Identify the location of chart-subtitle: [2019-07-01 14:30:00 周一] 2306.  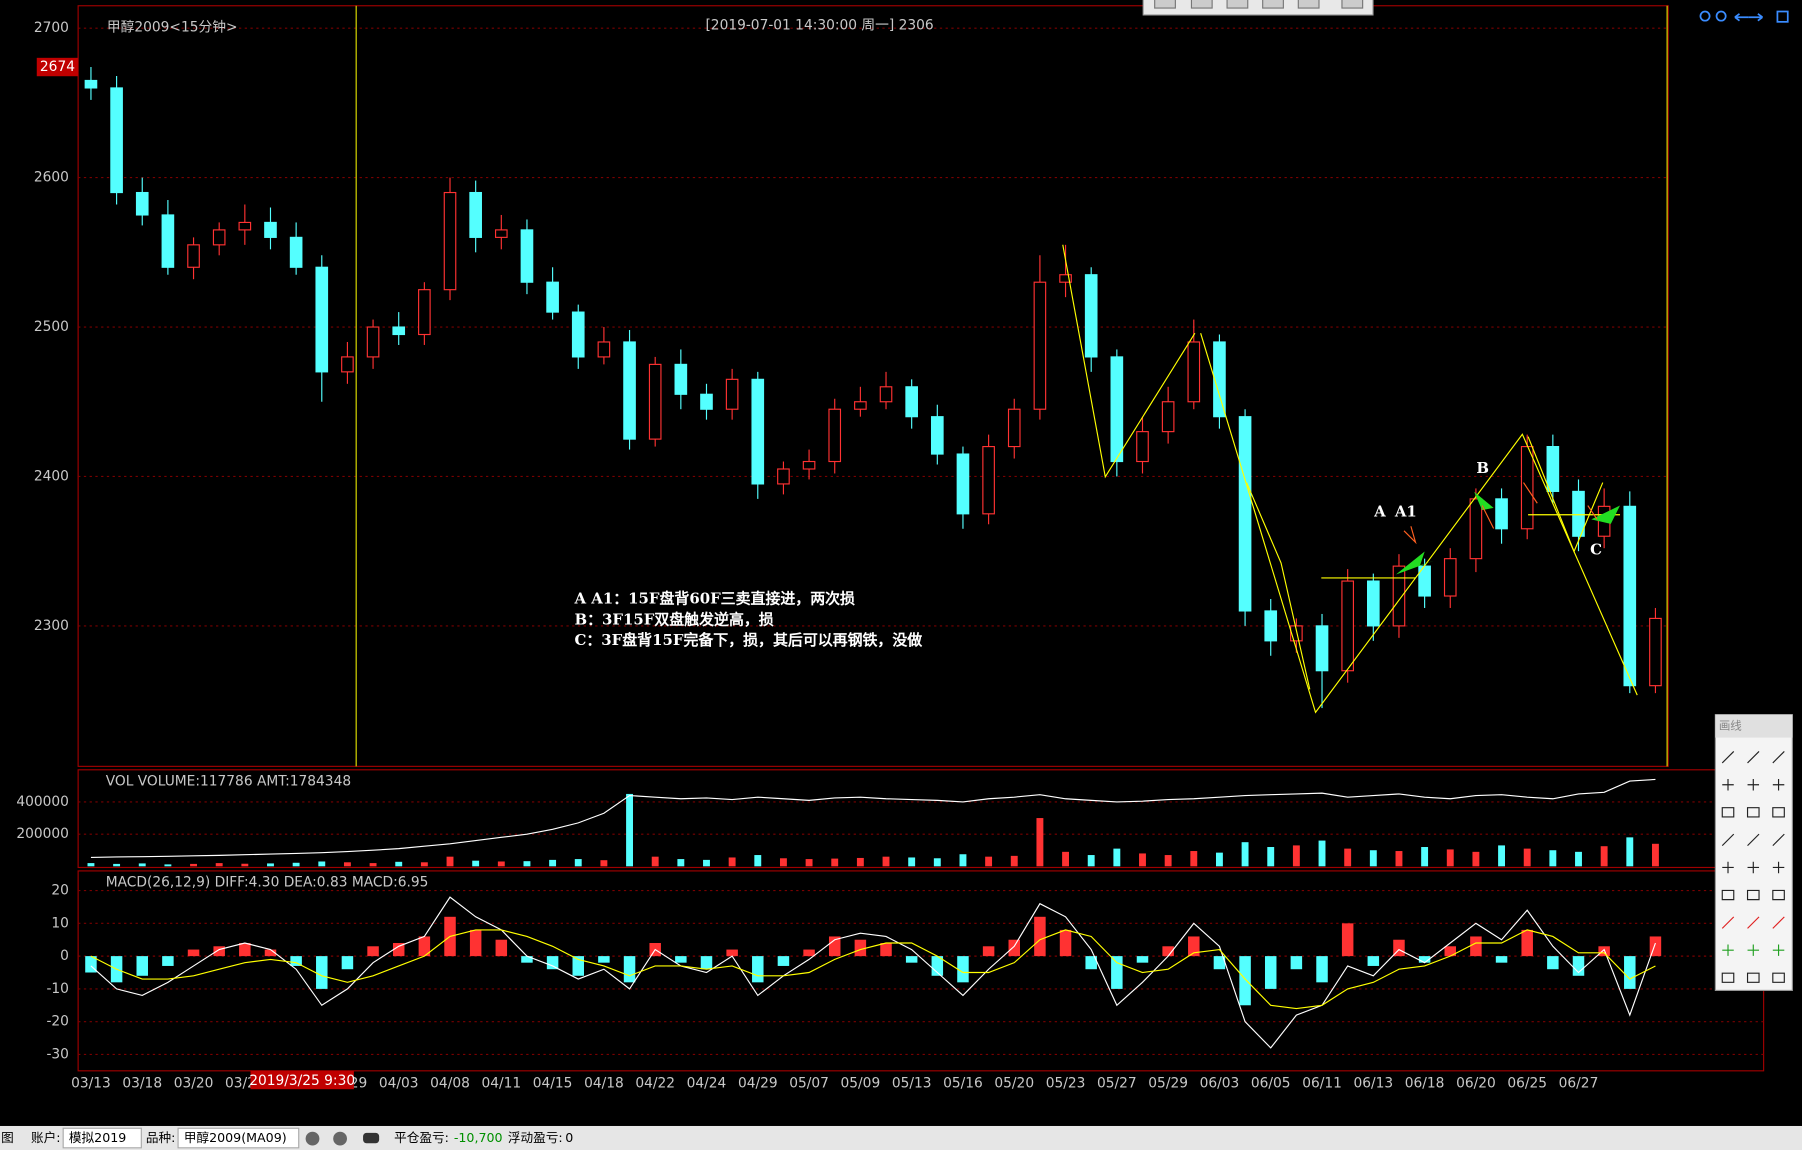
(819, 25).